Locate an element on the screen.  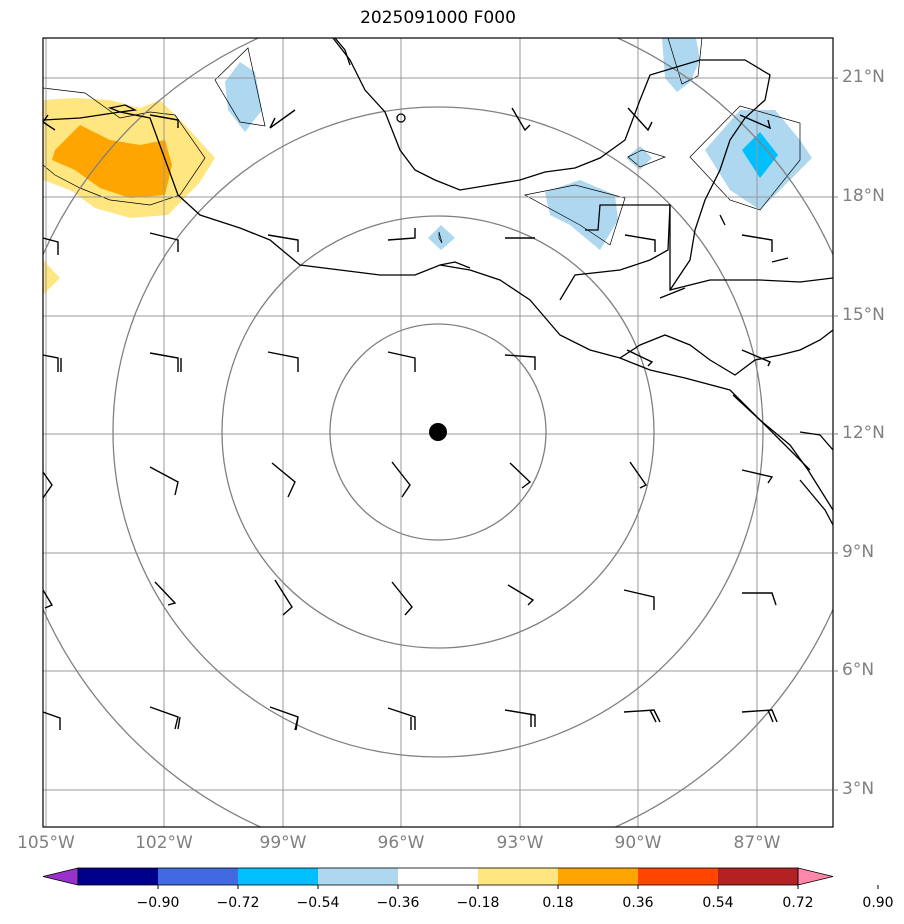
colorbar-tick-label: 0.18 is located at coordinates (558, 903).